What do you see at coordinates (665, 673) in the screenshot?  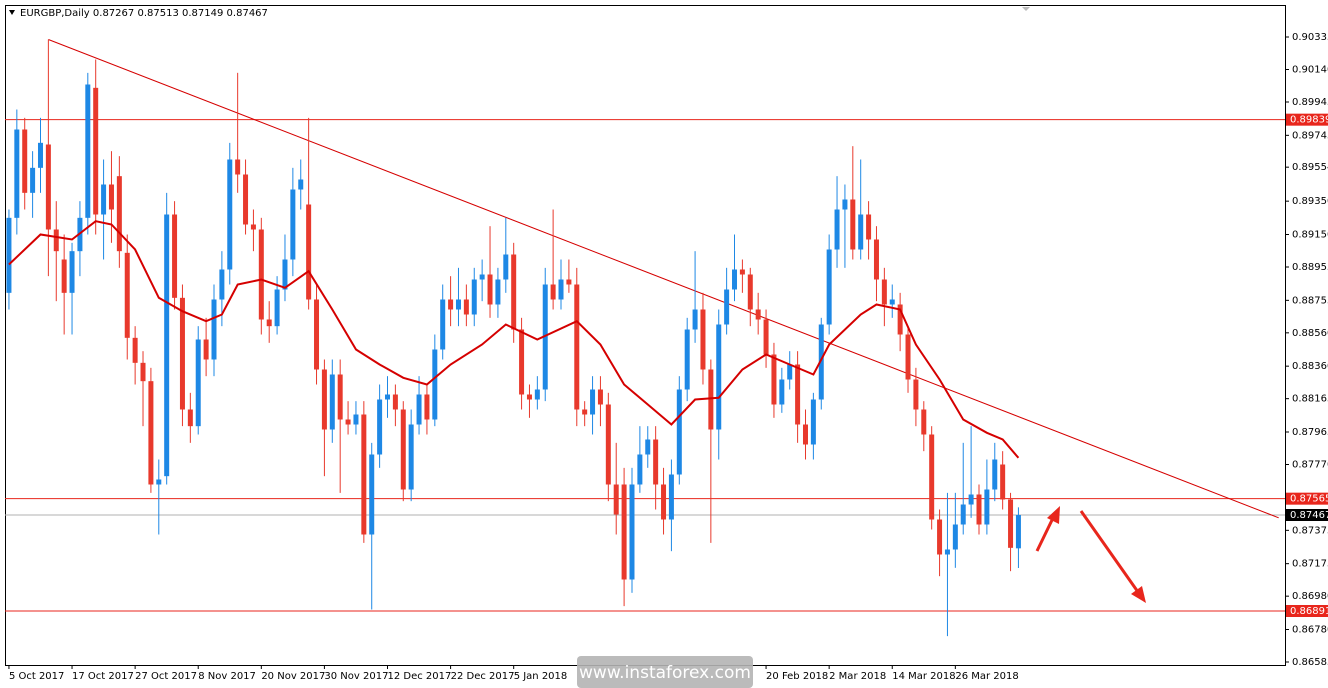 I see `watermark-text: www.instaforex.com` at bounding box center [665, 673].